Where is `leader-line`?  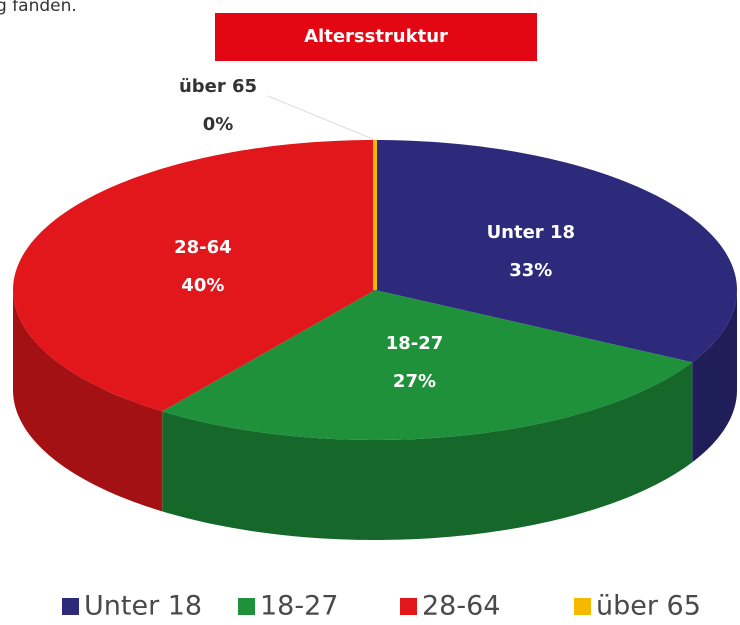
leader-line is located at coordinates (321, 118).